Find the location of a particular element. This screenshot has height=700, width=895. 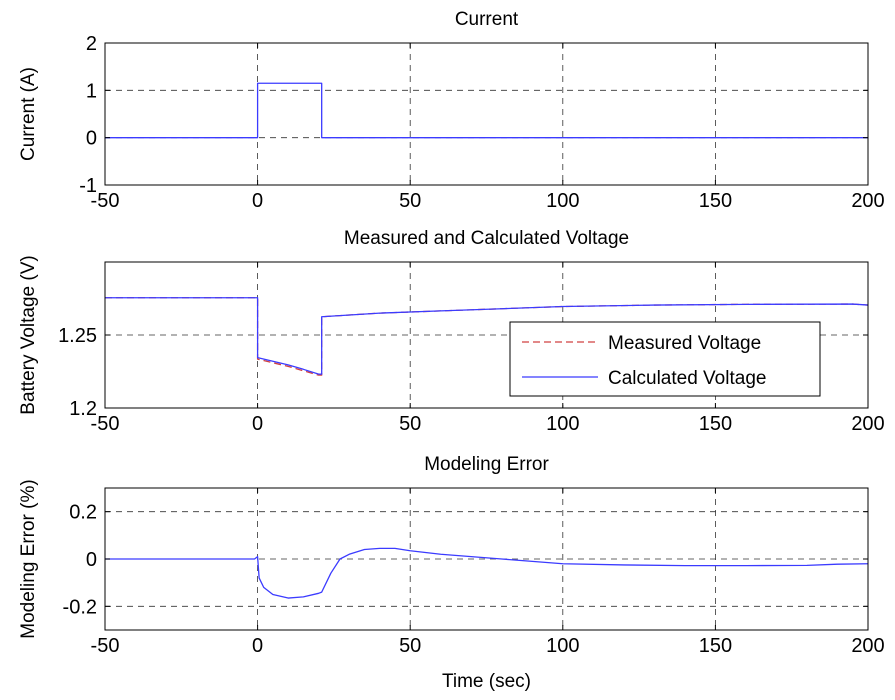

y-tick-label: 2 is located at coordinates (91, 44).